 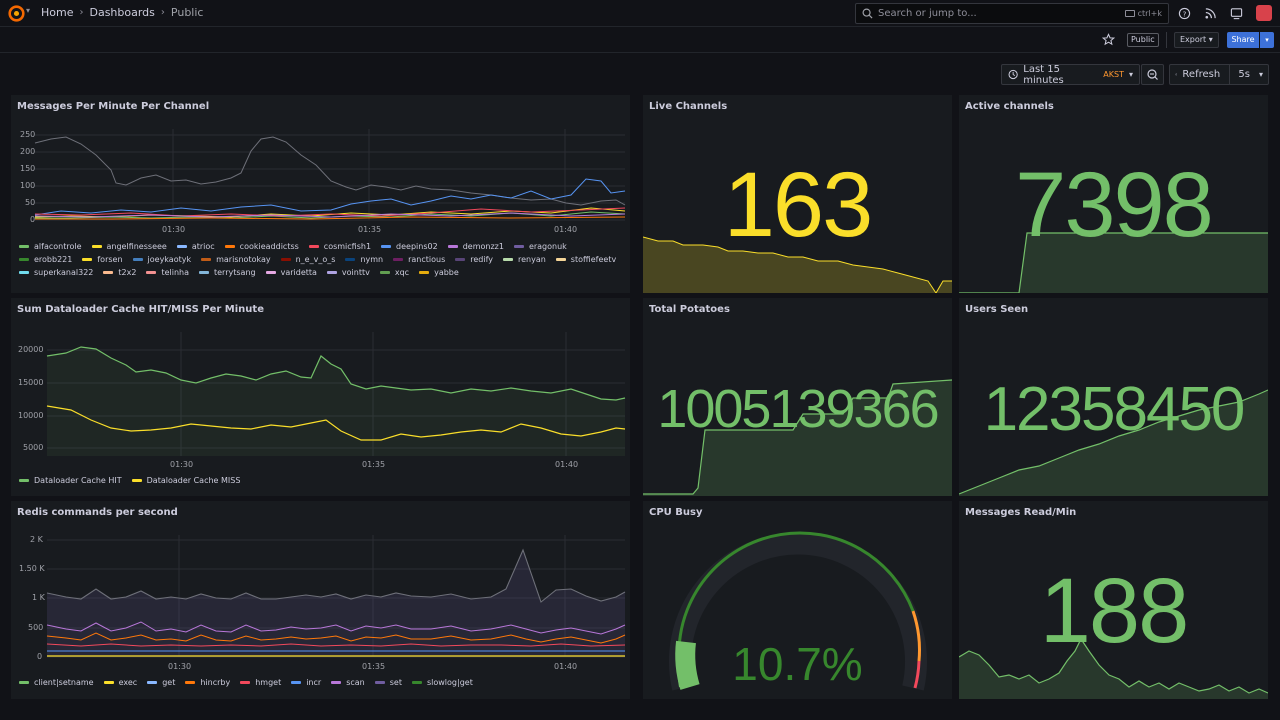 What do you see at coordinates (119, 272) in the screenshot?
I see `legend-item: t2x2` at bounding box center [119, 272].